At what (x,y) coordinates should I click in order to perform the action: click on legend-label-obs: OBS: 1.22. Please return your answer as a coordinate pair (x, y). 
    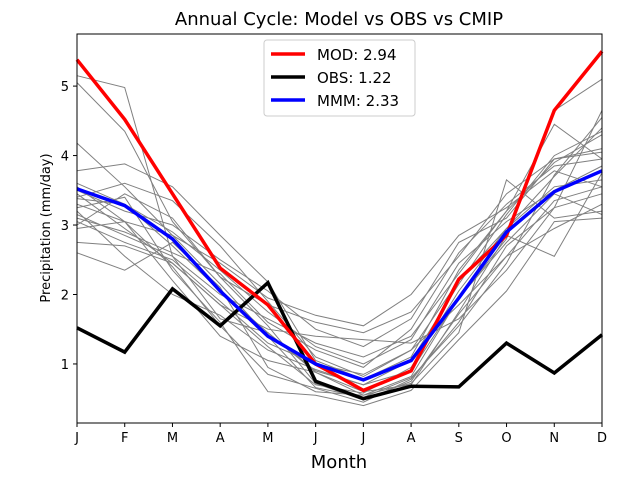
    Looking at the image, I should click on (354, 78).